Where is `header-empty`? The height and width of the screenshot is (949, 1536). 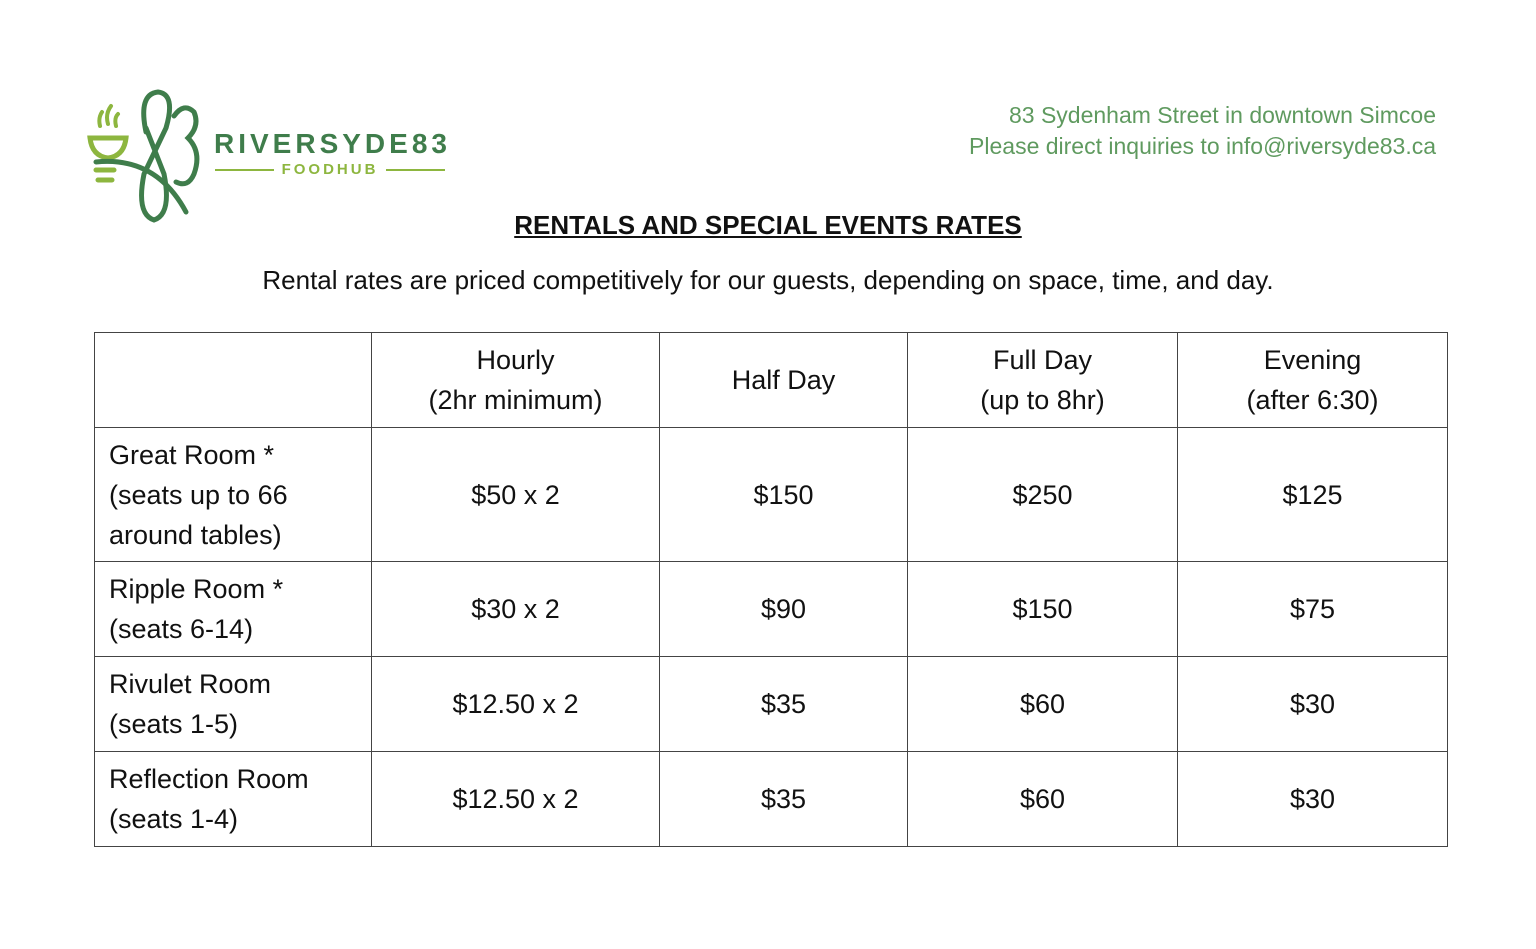
header-empty is located at coordinates (233, 380).